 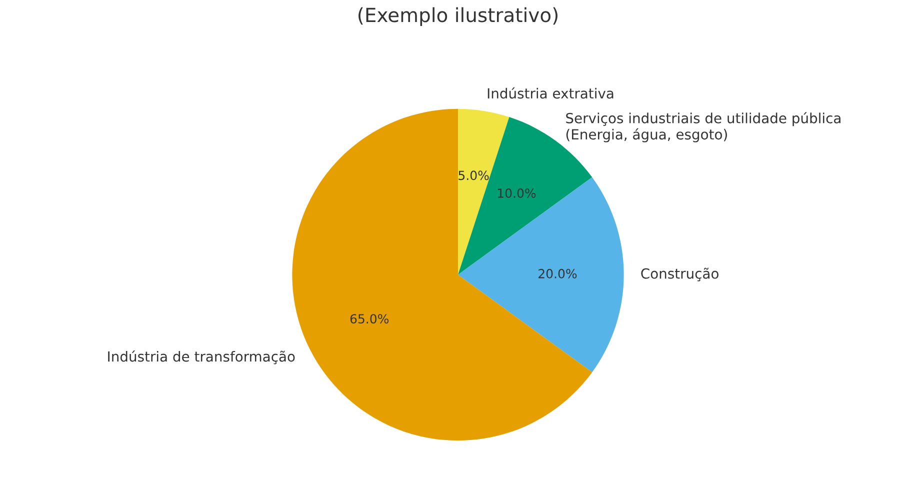 What do you see at coordinates (557, 273) in the screenshot?
I see `data-label: 20.0%` at bounding box center [557, 273].